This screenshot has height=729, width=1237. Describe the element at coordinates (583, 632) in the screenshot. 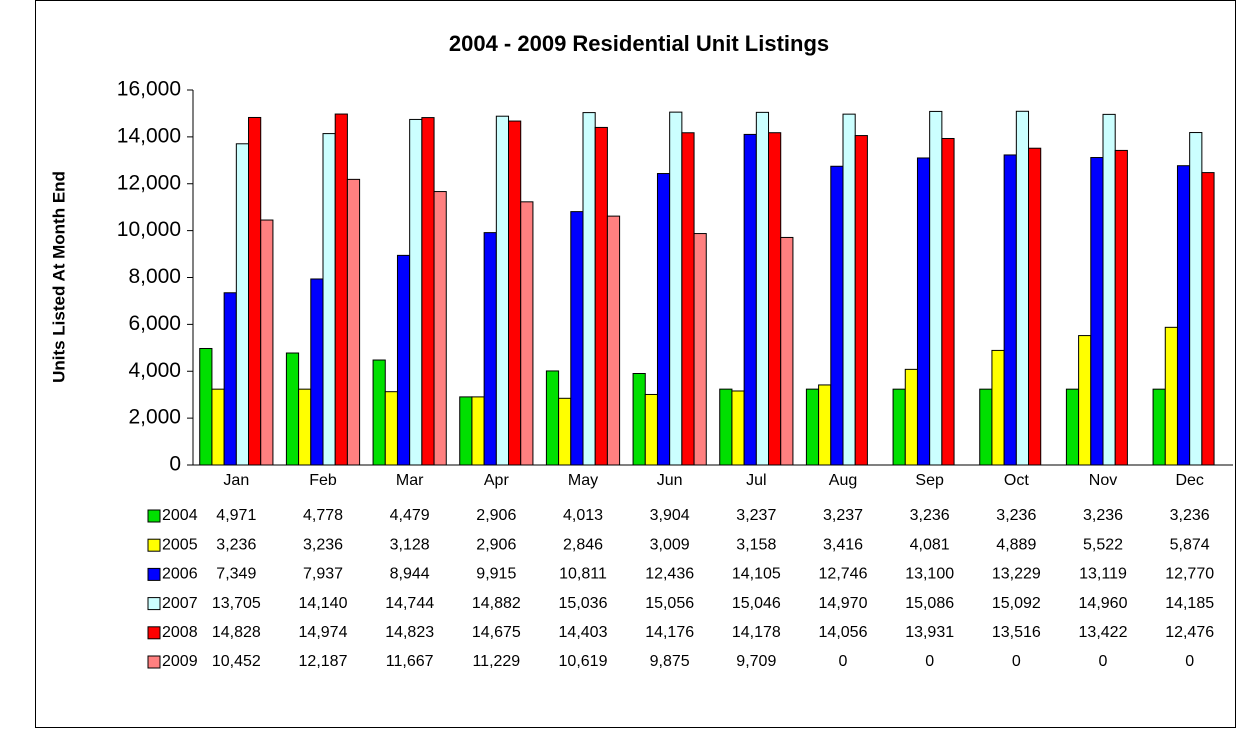

I see `table-cell: 14,403` at that location.